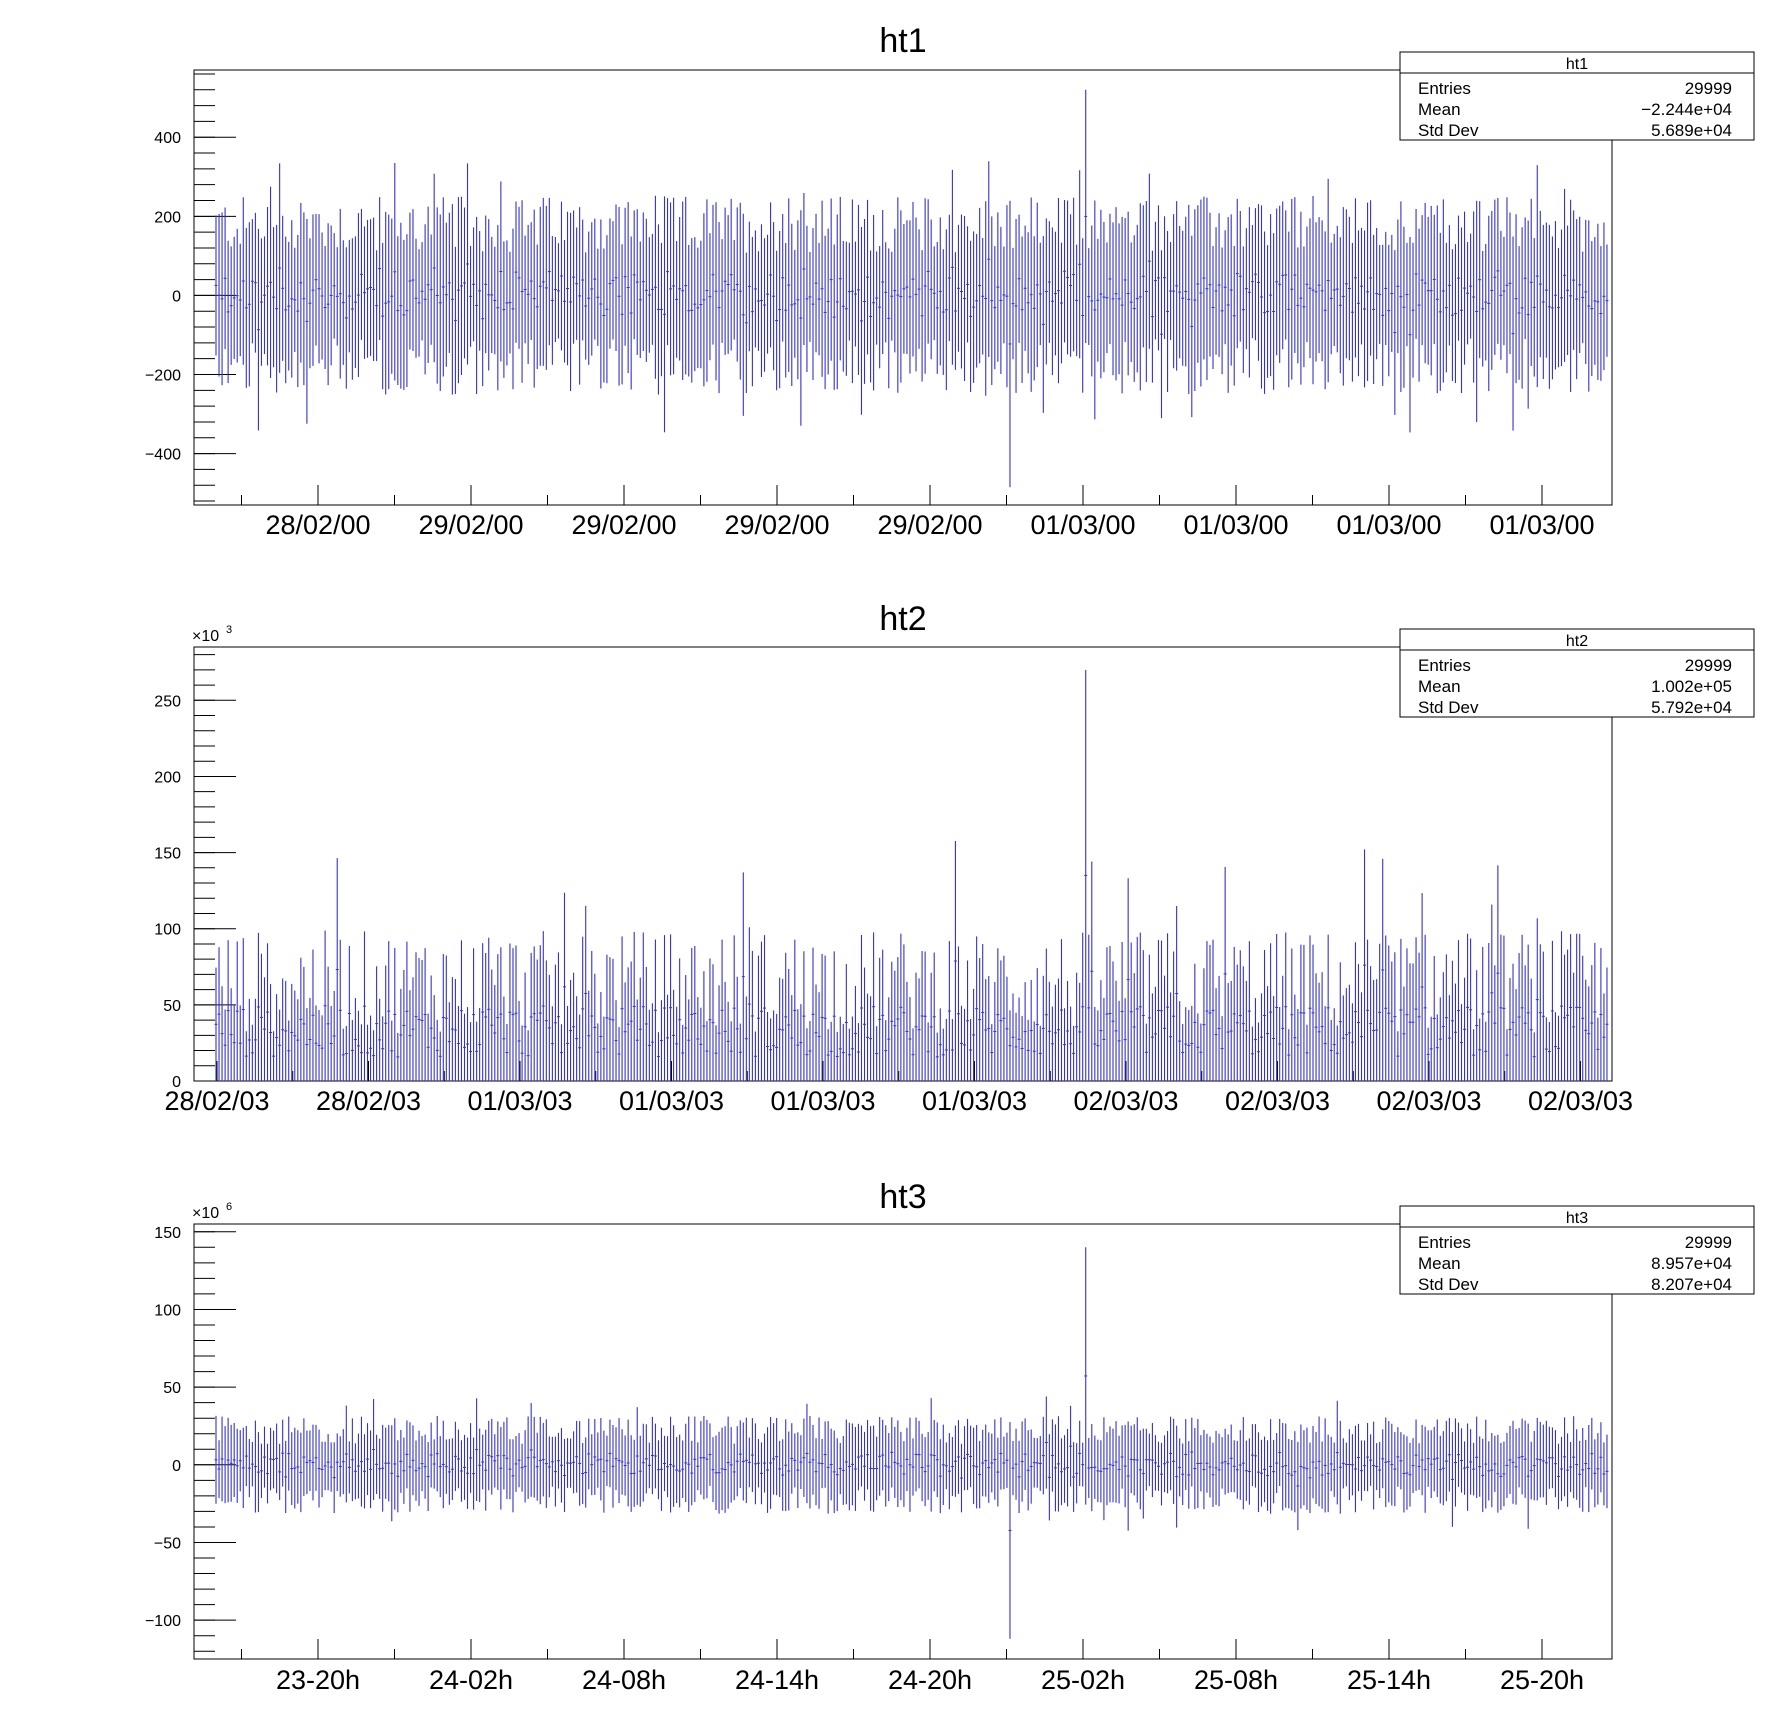  What do you see at coordinates (1691, 707) in the screenshot?
I see `stats-value-std_dev: 5.792e+04` at bounding box center [1691, 707].